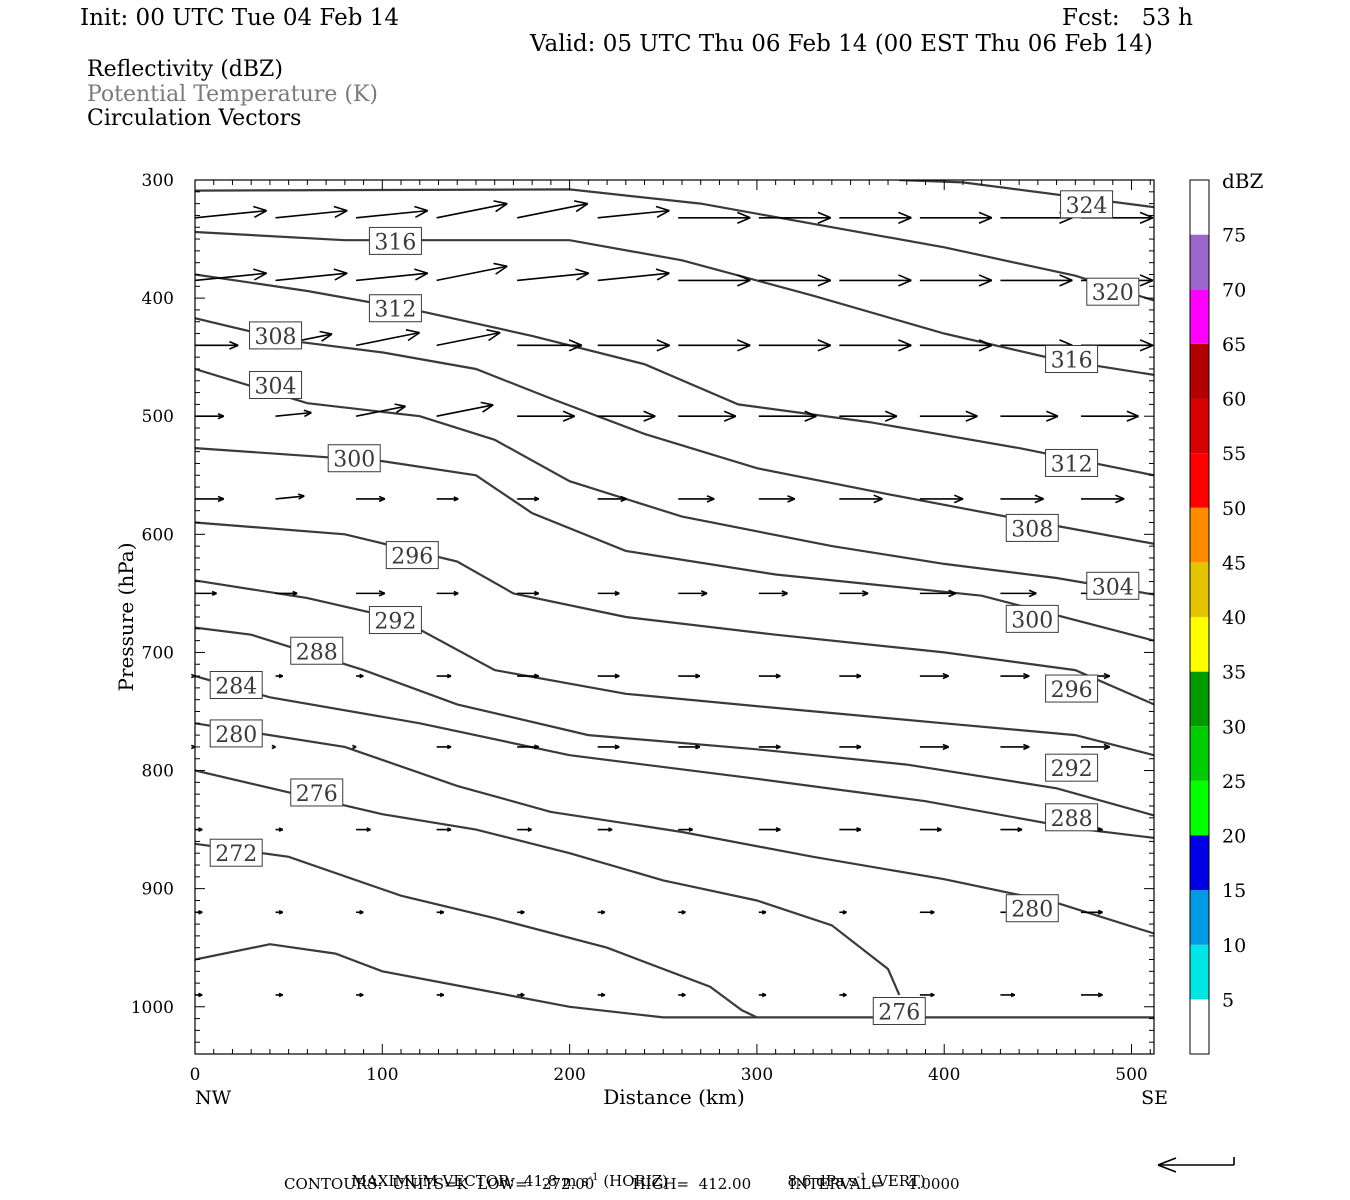  I want to click on x-tick-label: 100, so click(382, 1075).